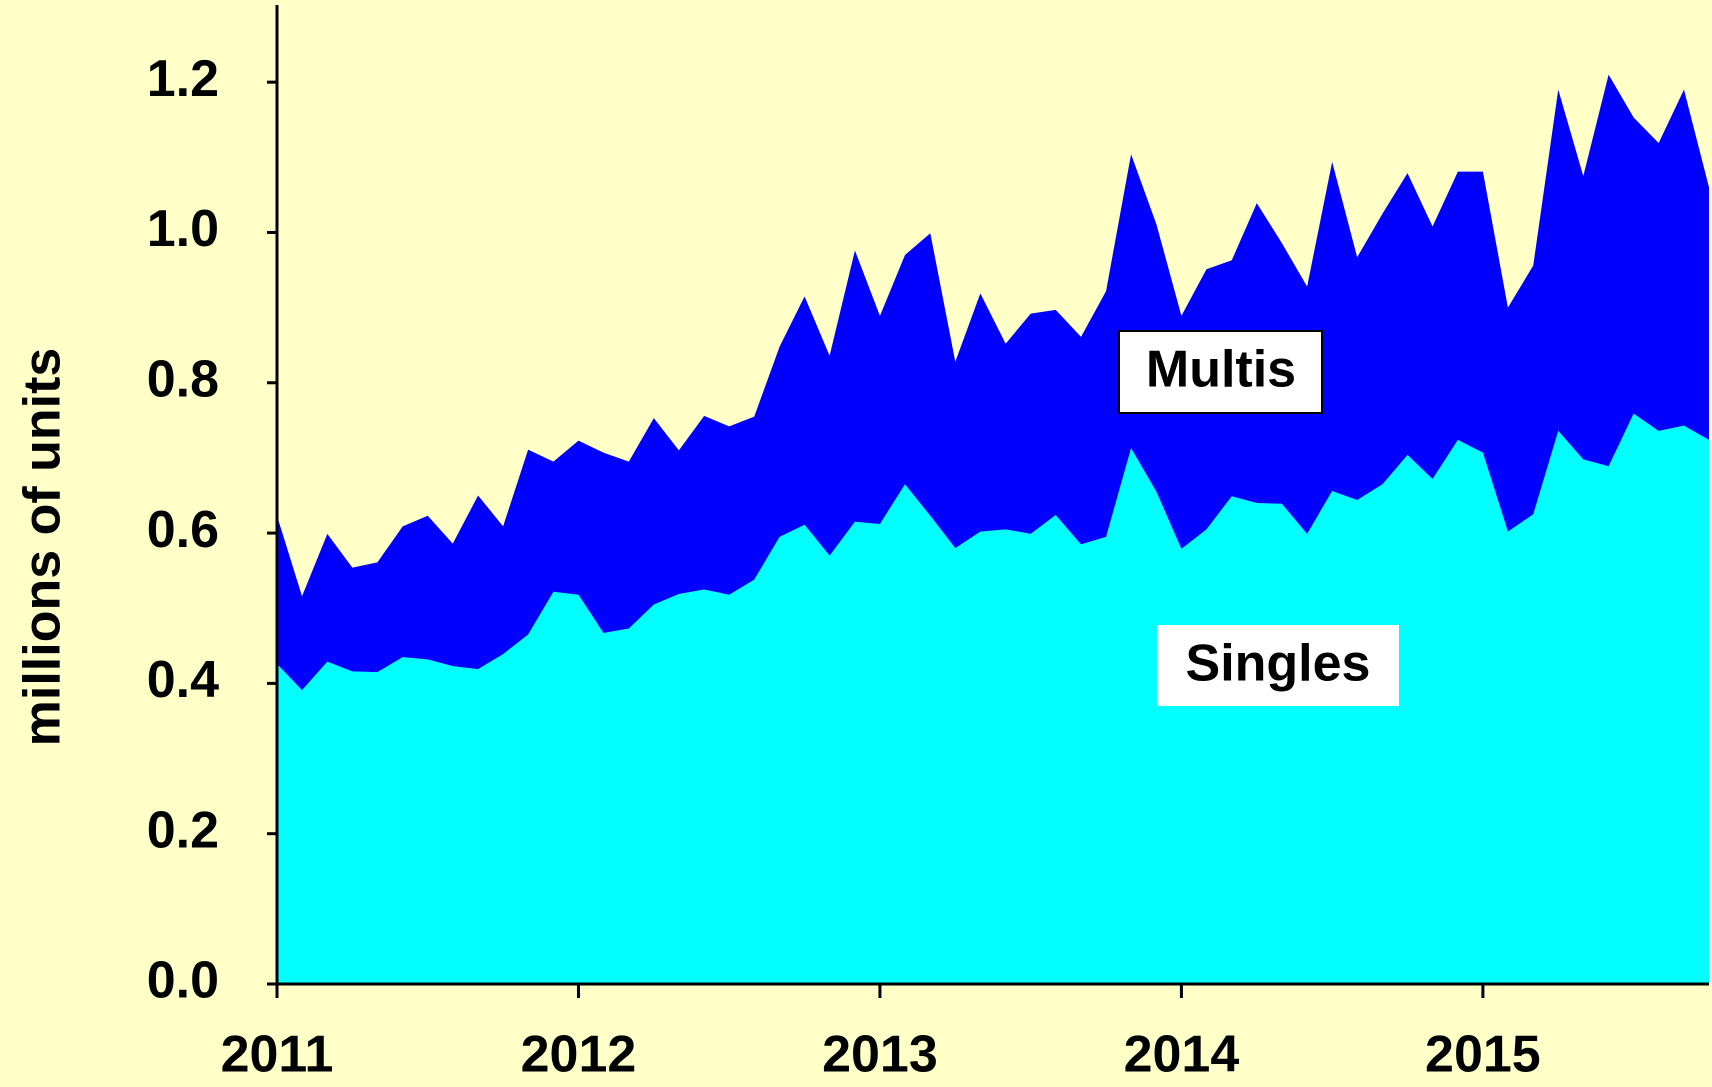 Image resolution: width=1712 pixels, height=1087 pixels. Describe the element at coordinates (183, 830) in the screenshot. I see `y-tick-label: 0.2` at that location.